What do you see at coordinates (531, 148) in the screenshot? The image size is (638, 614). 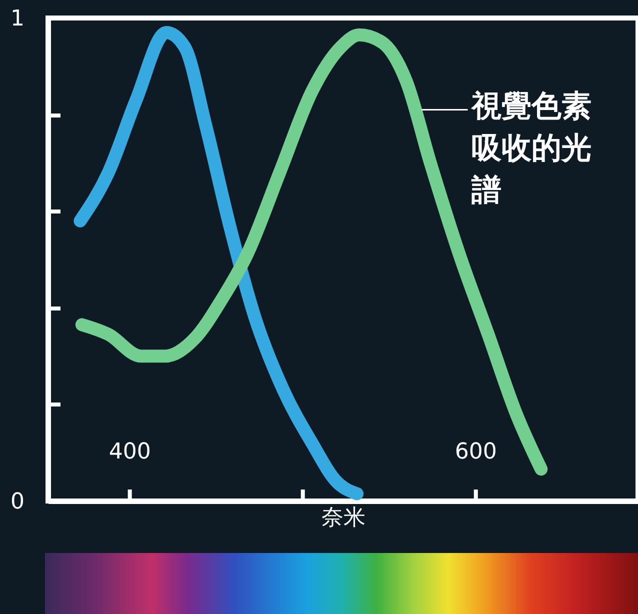 I see `annotation: 視覺色素吸收的光譜` at bounding box center [531, 148].